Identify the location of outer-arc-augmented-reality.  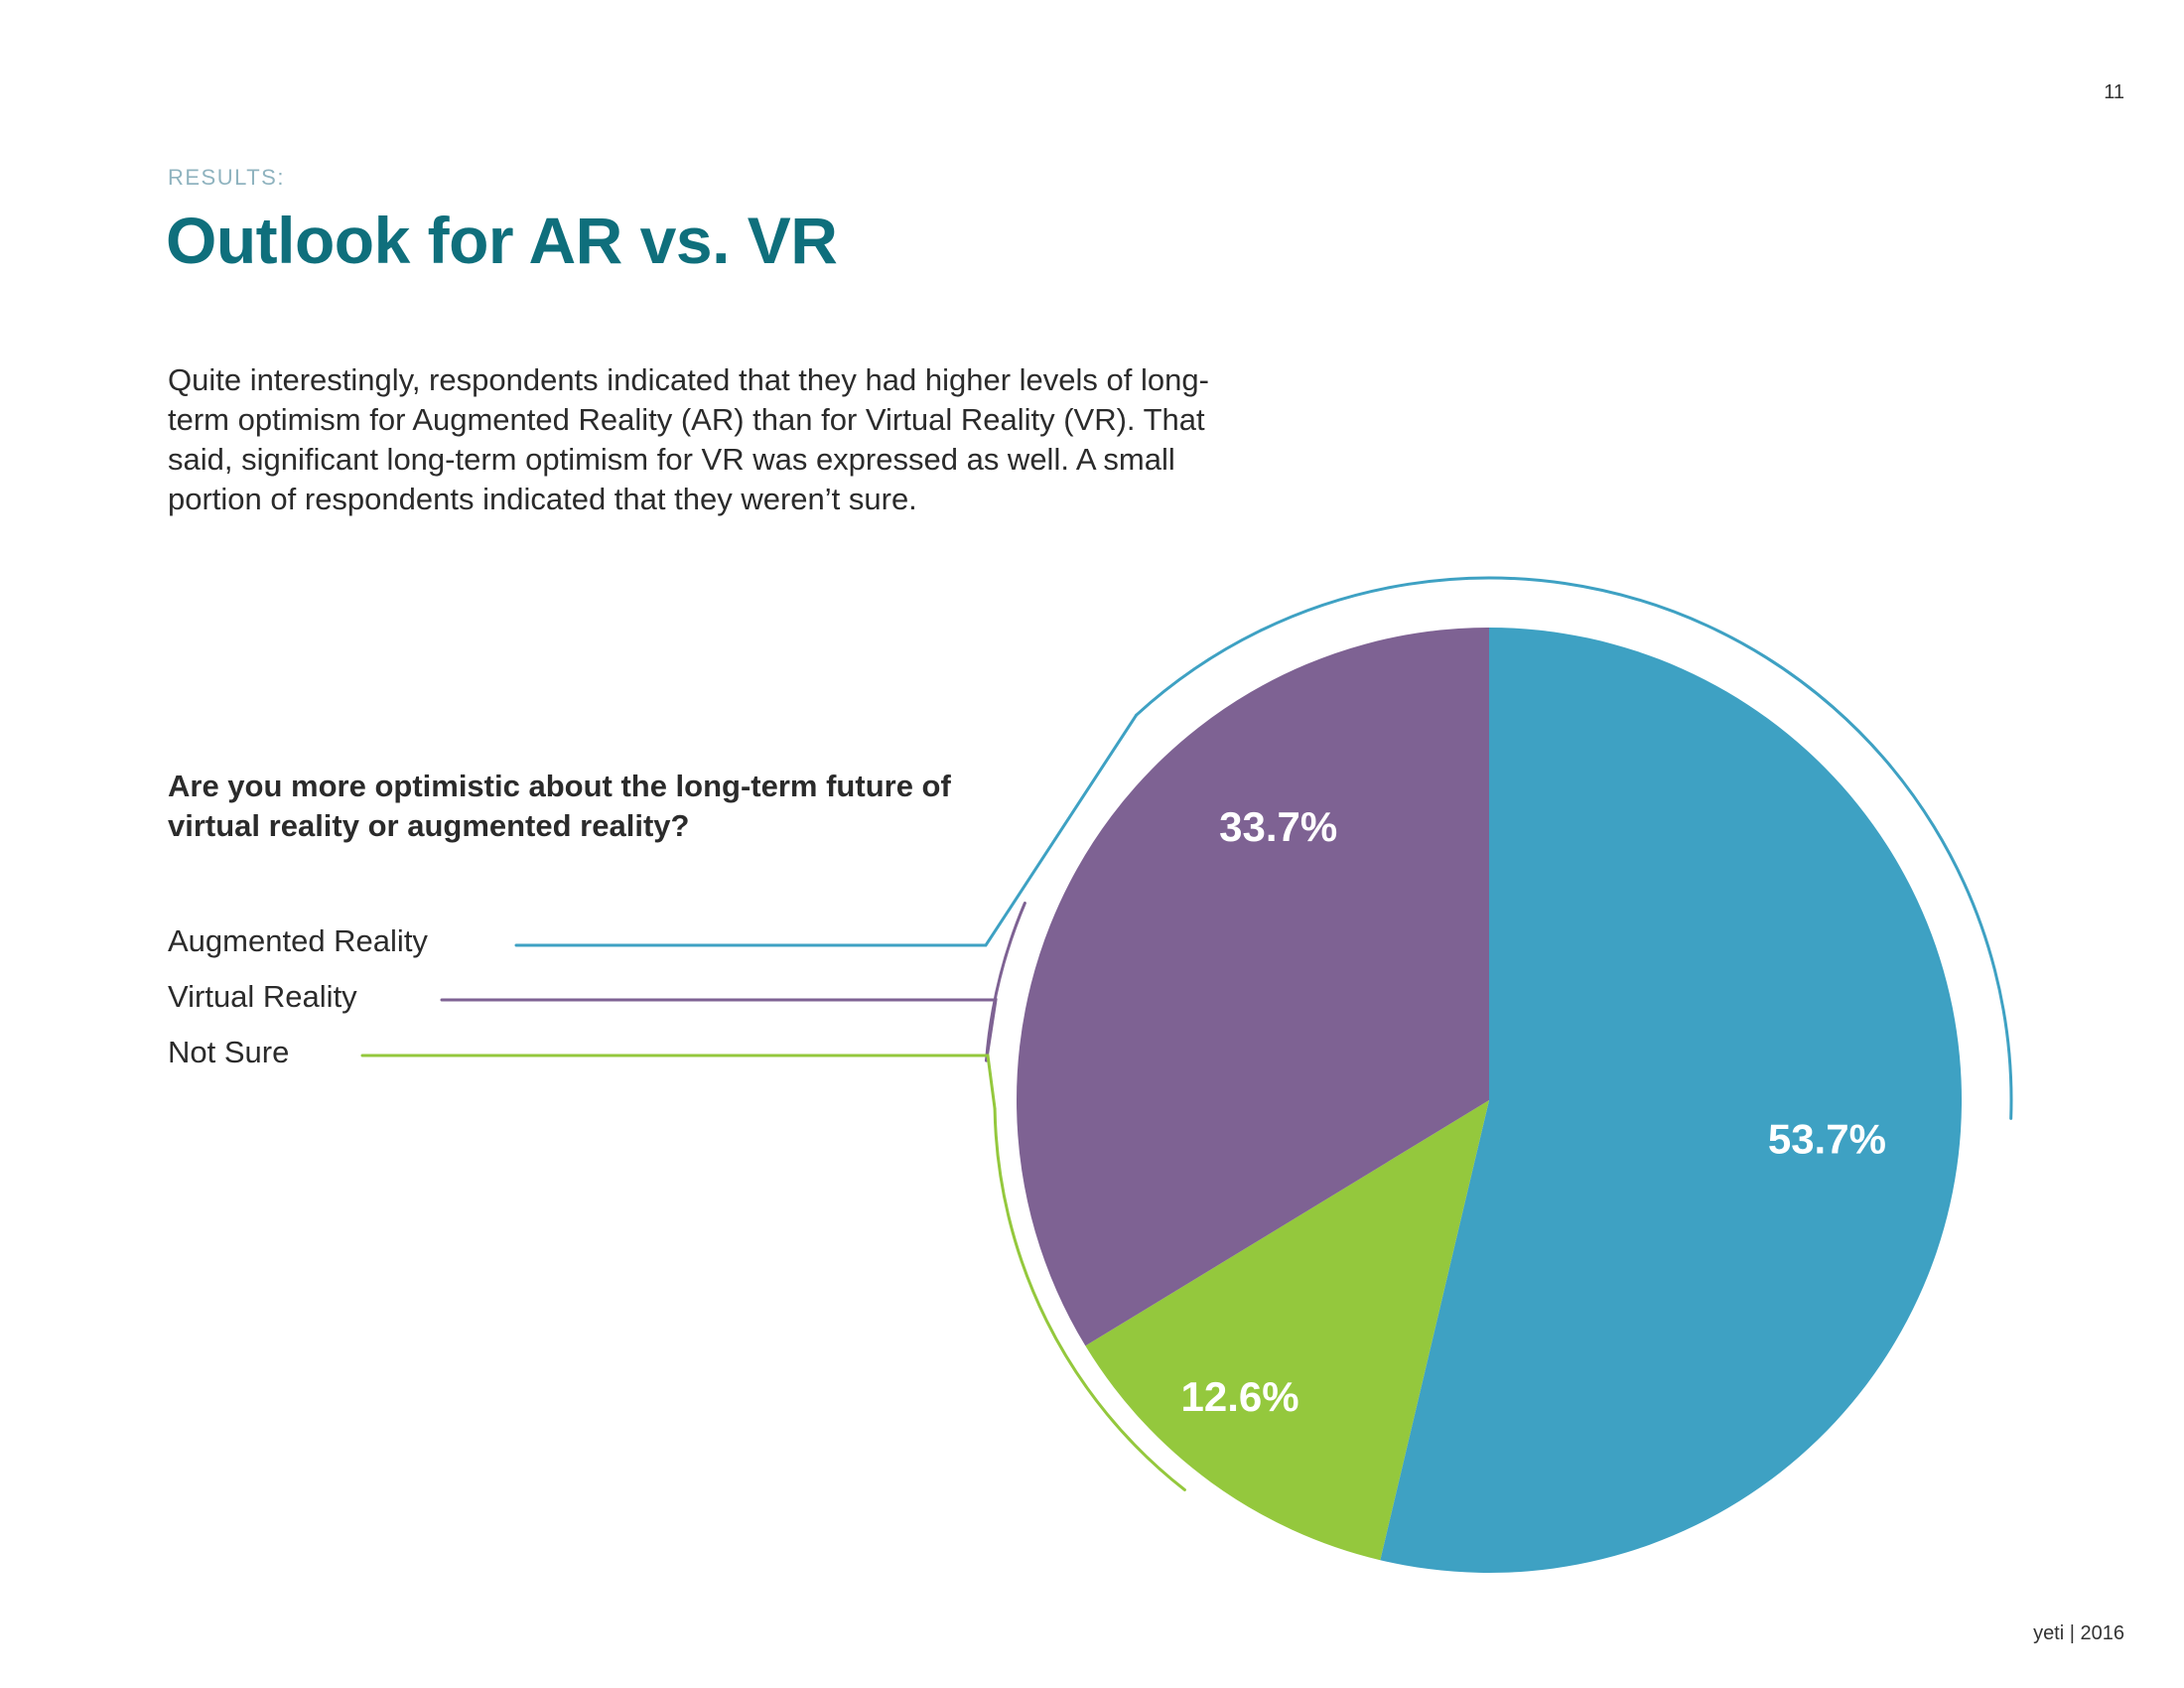
(1574, 848).